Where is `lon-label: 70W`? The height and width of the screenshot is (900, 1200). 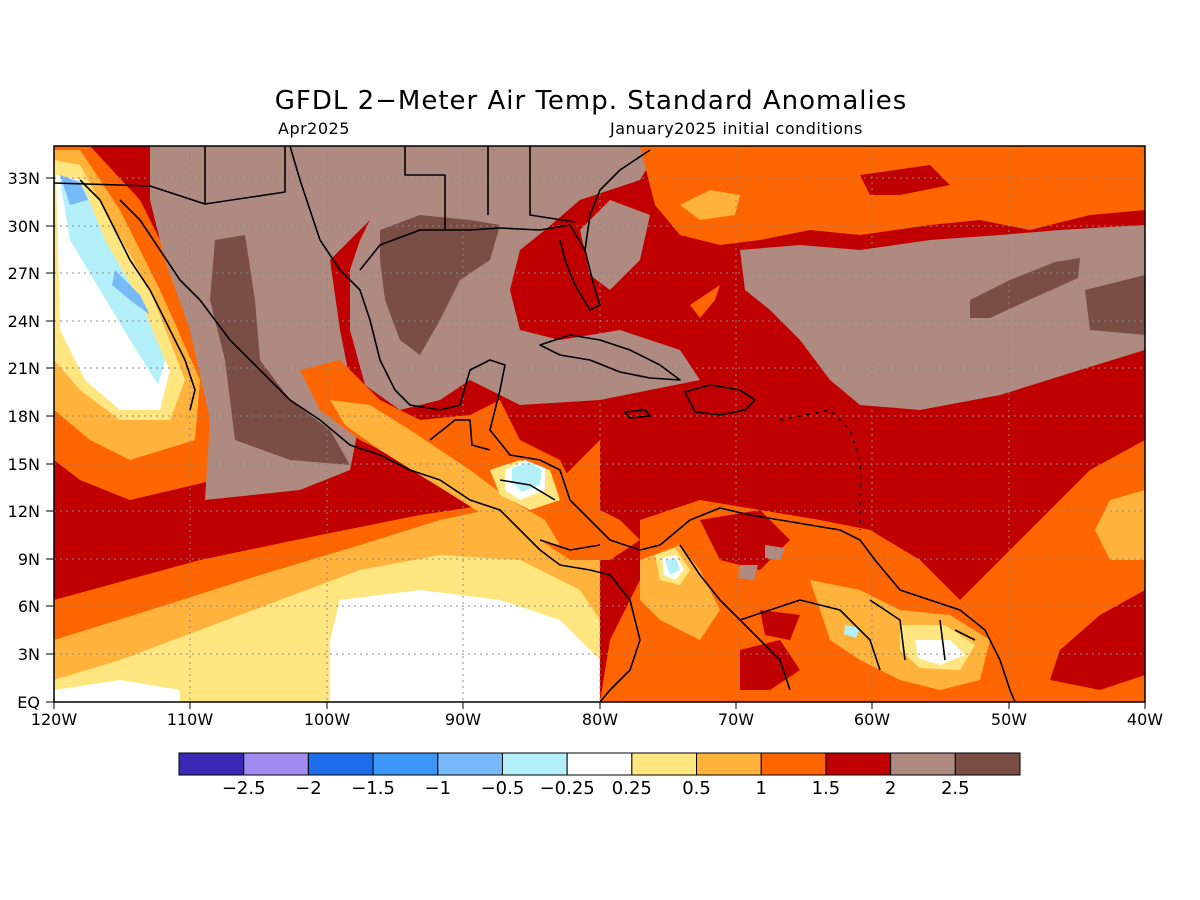
lon-label: 70W is located at coordinates (736, 719).